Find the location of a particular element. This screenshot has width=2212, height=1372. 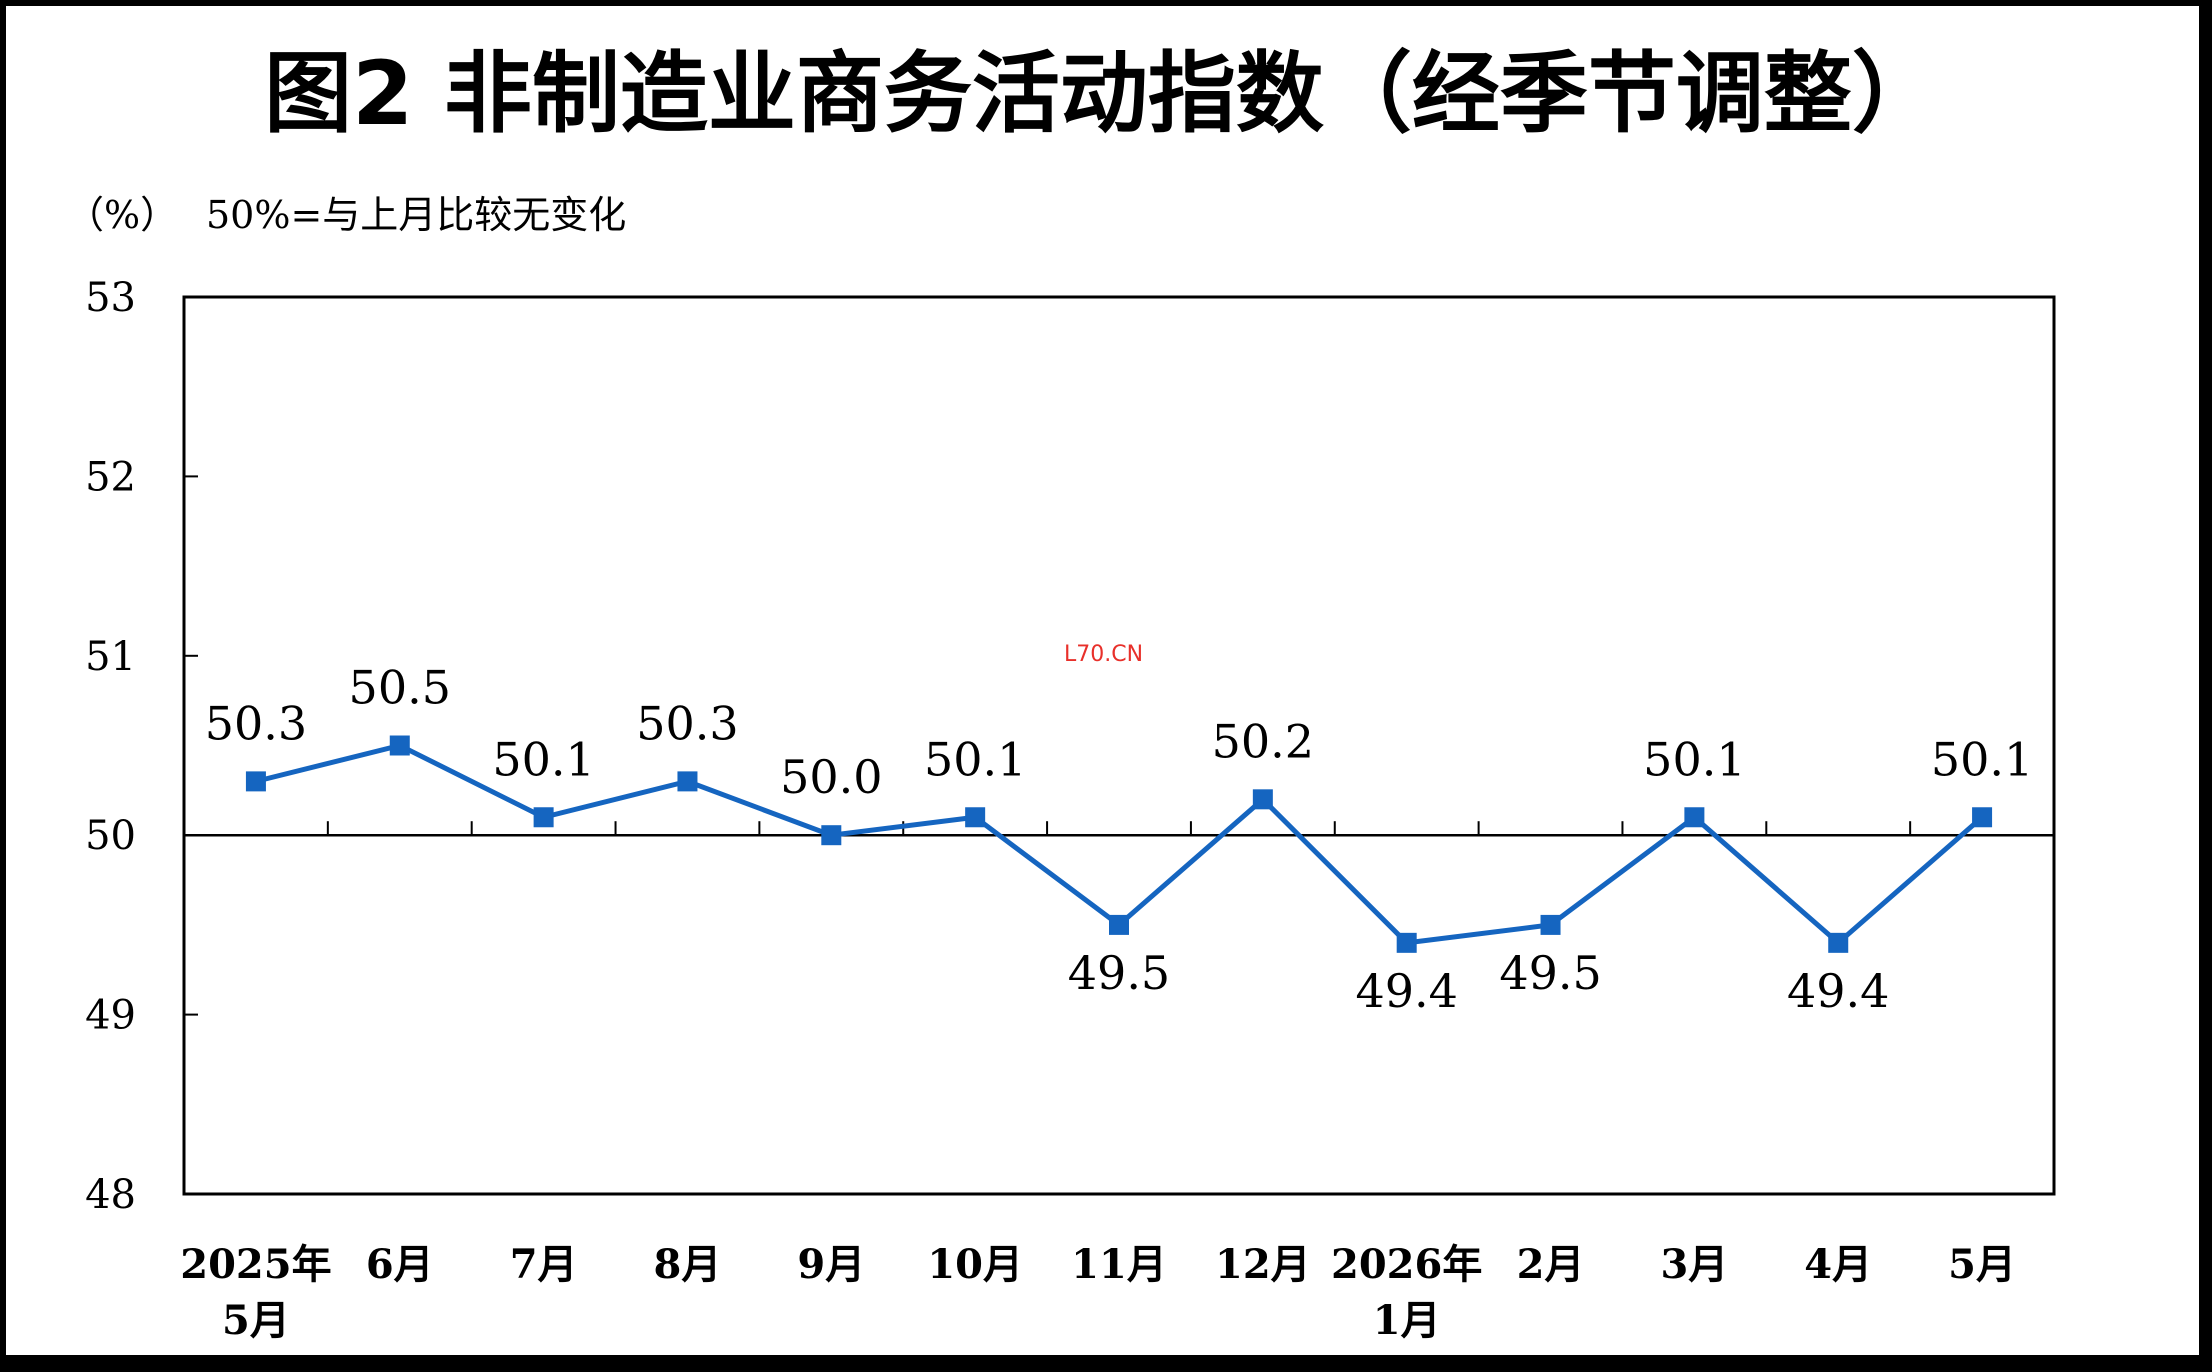

watermark-text: L70.CN is located at coordinates (1103, 654).